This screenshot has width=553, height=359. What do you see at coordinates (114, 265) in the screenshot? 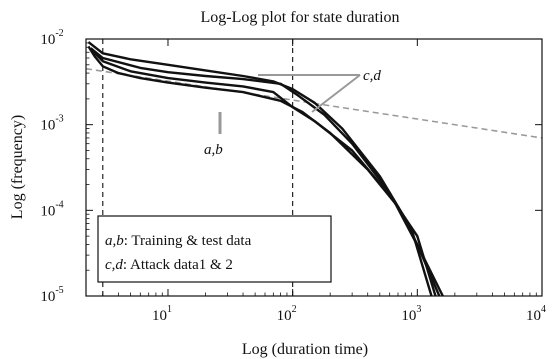
I see `legend-entry-cd-ids: c,d` at bounding box center [114, 265].